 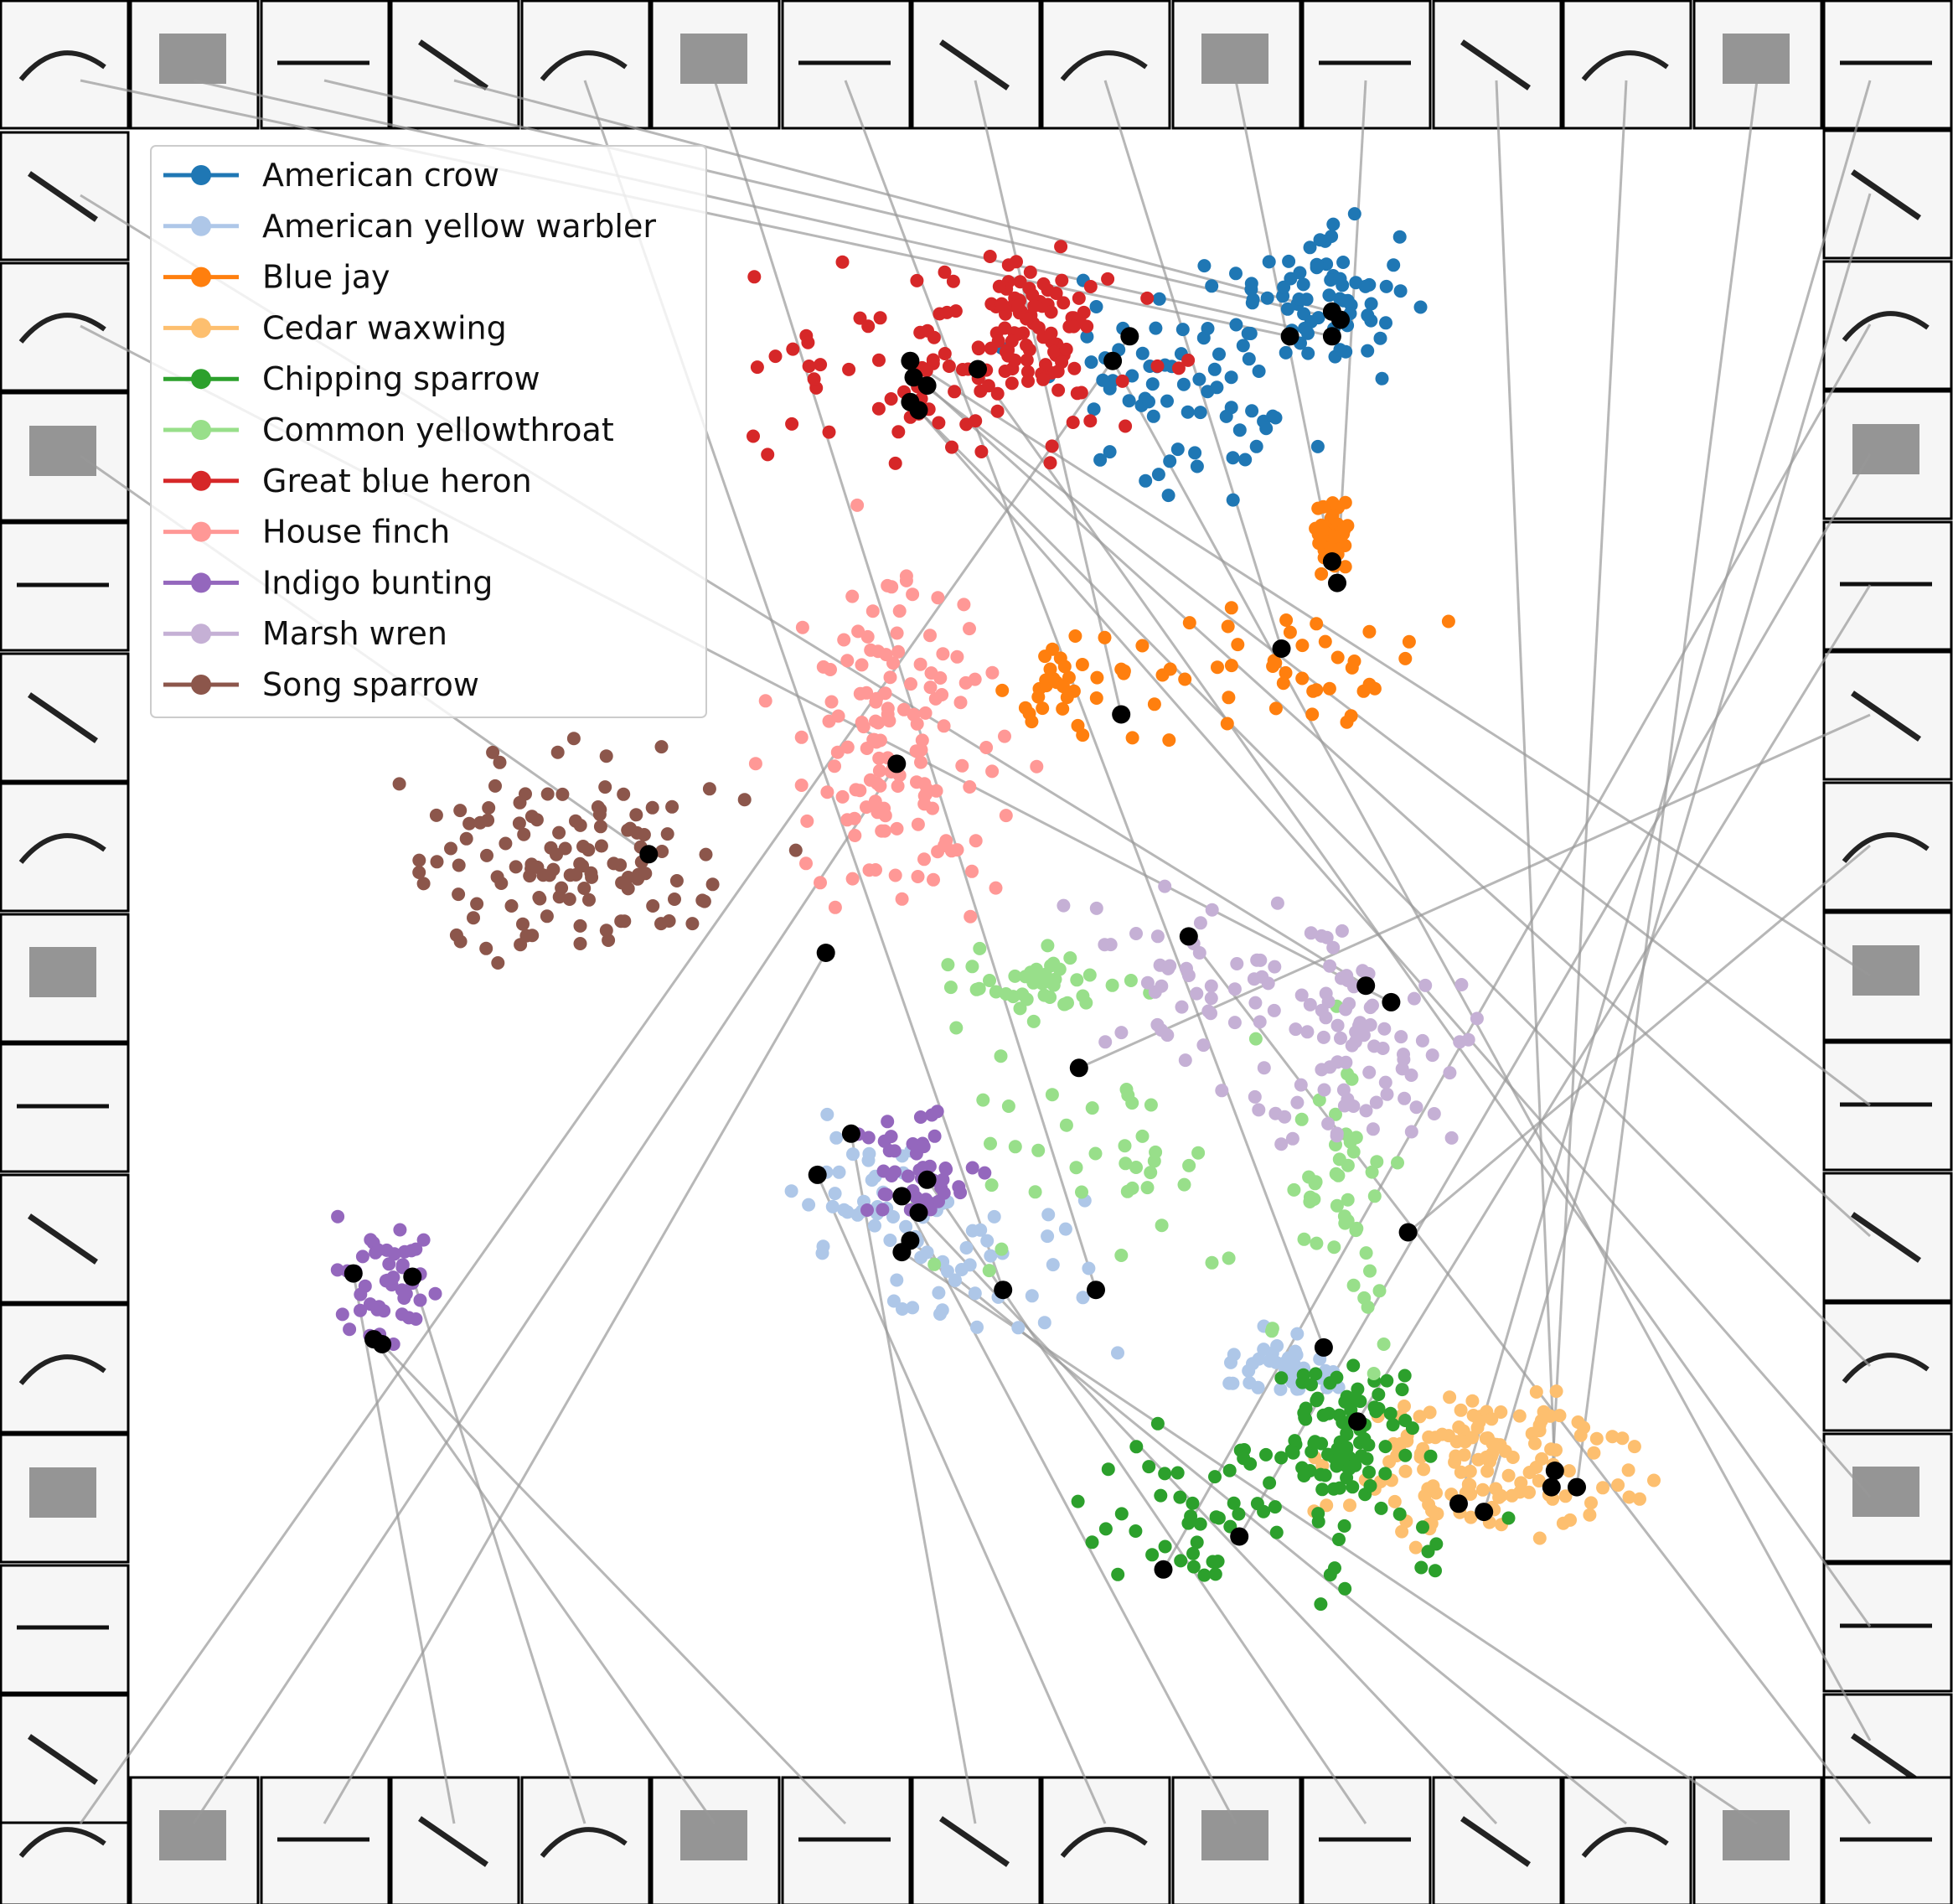 I want to click on legend-label: Indigo bunting, so click(x=377, y=582).